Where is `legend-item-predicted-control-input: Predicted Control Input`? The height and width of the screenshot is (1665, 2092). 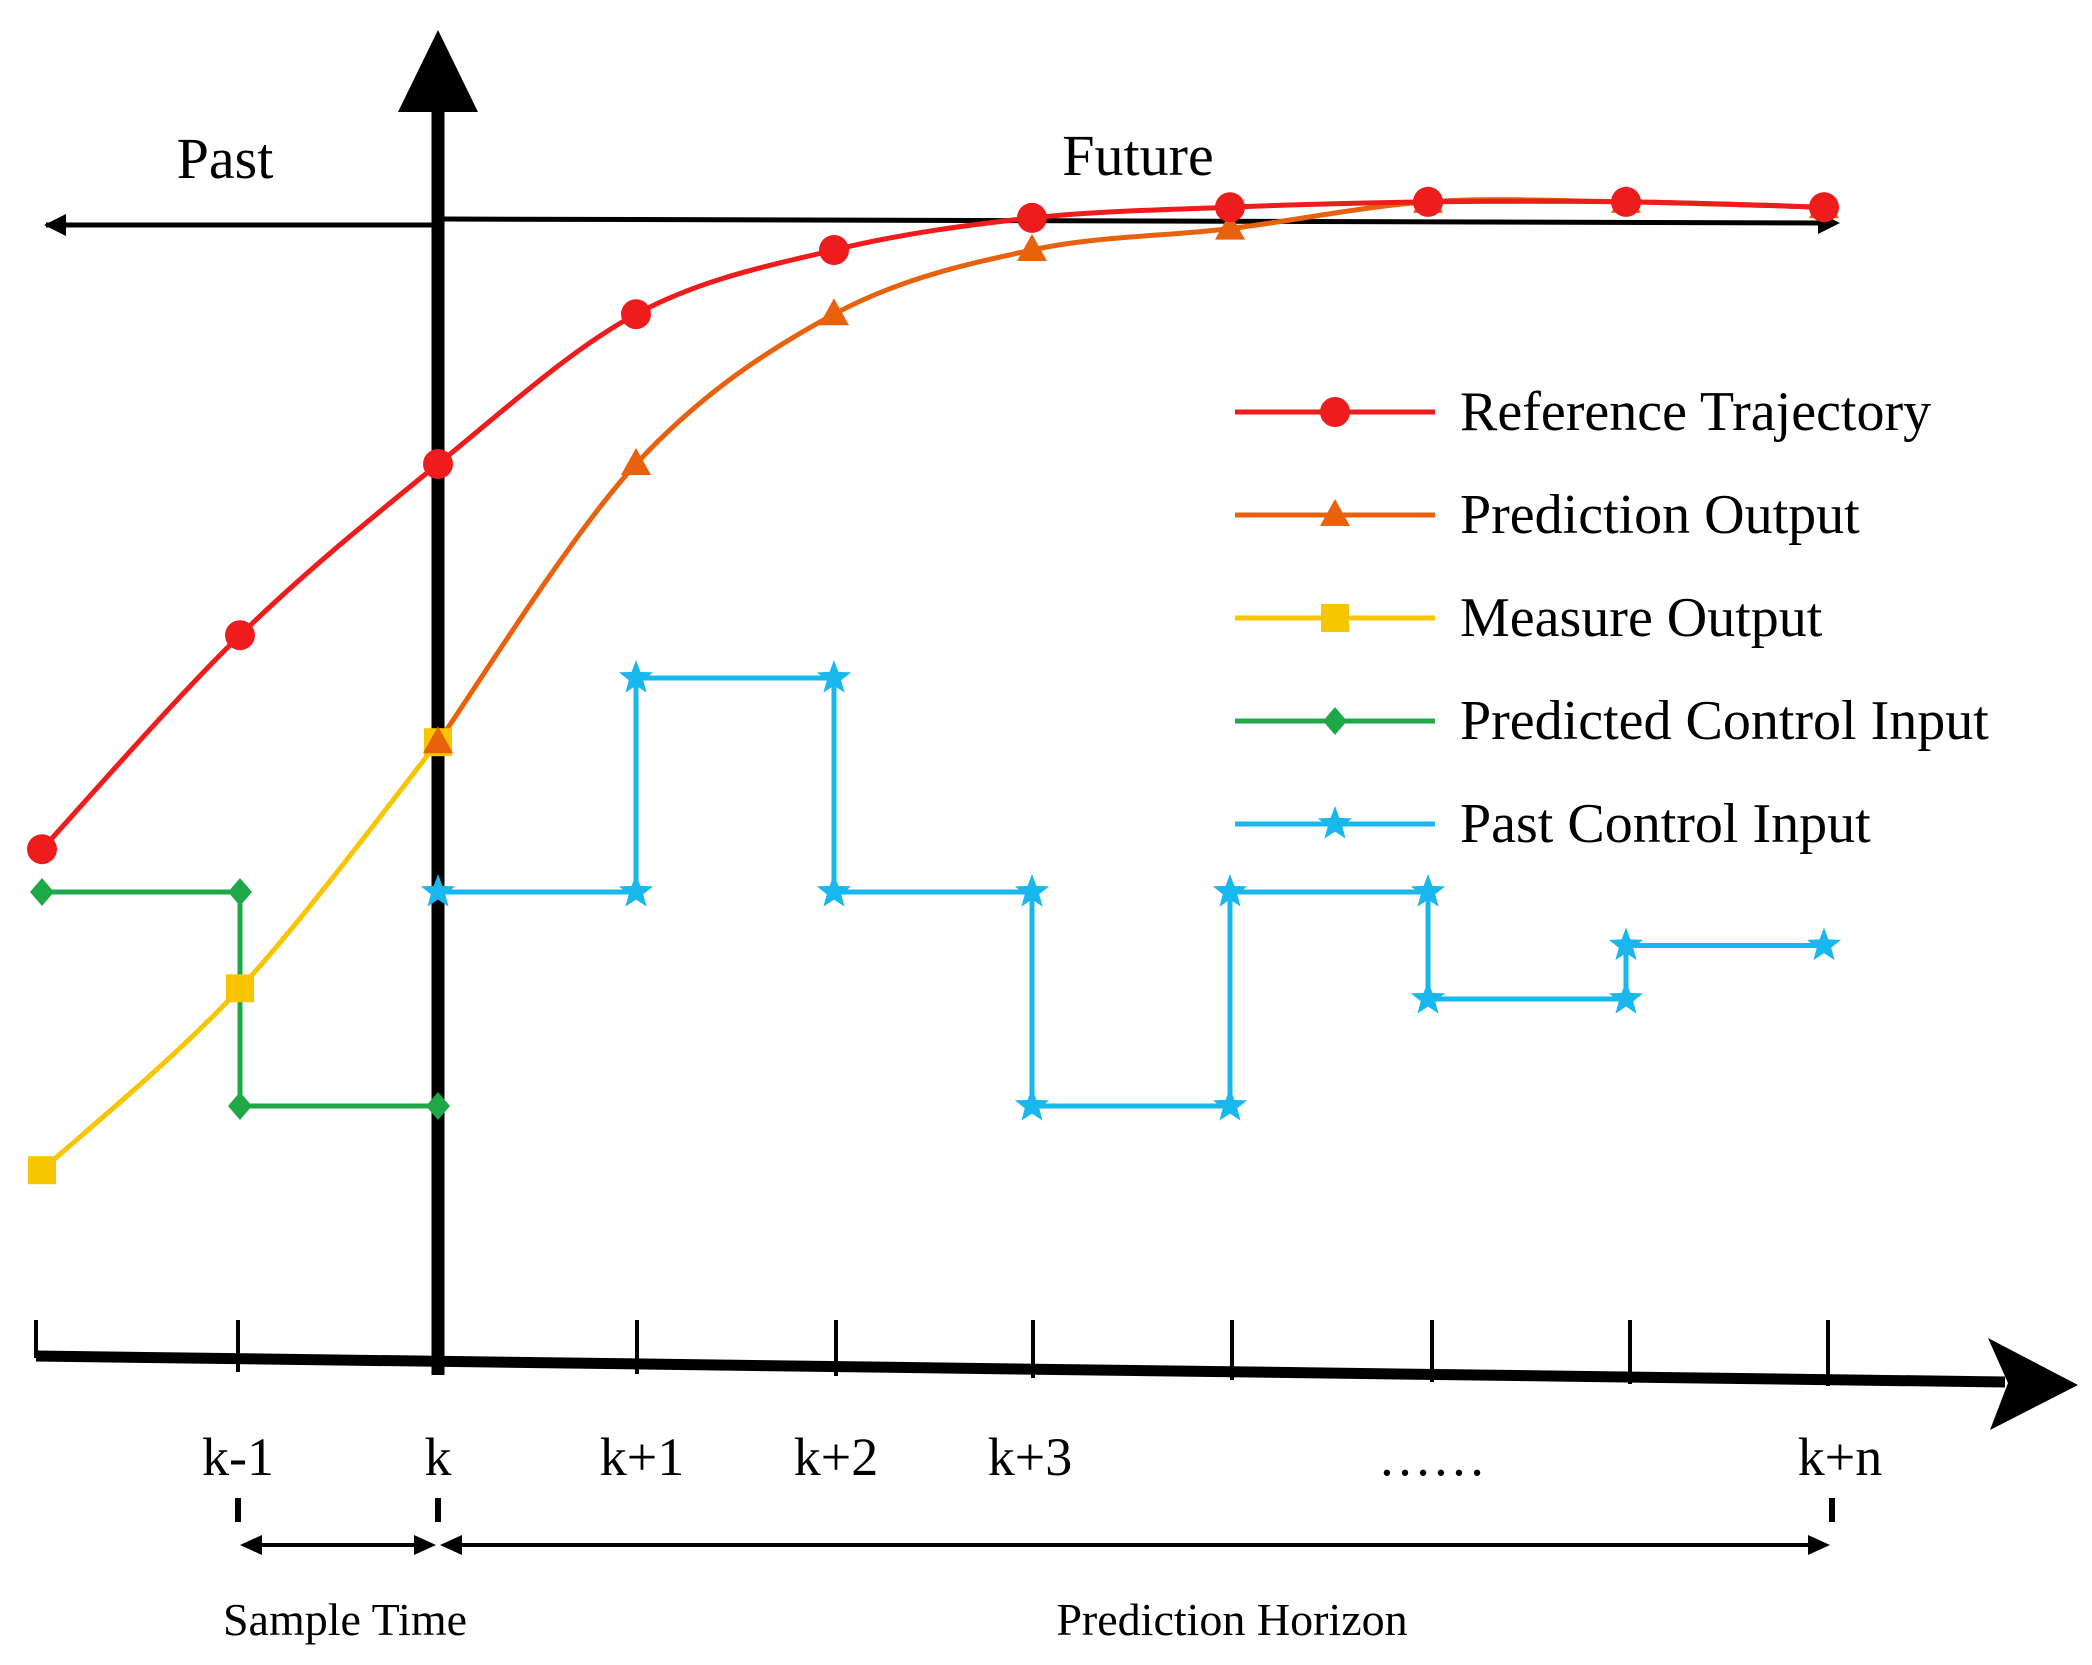 legend-item-predicted-control-input: Predicted Control Input is located at coordinates (1612, 721).